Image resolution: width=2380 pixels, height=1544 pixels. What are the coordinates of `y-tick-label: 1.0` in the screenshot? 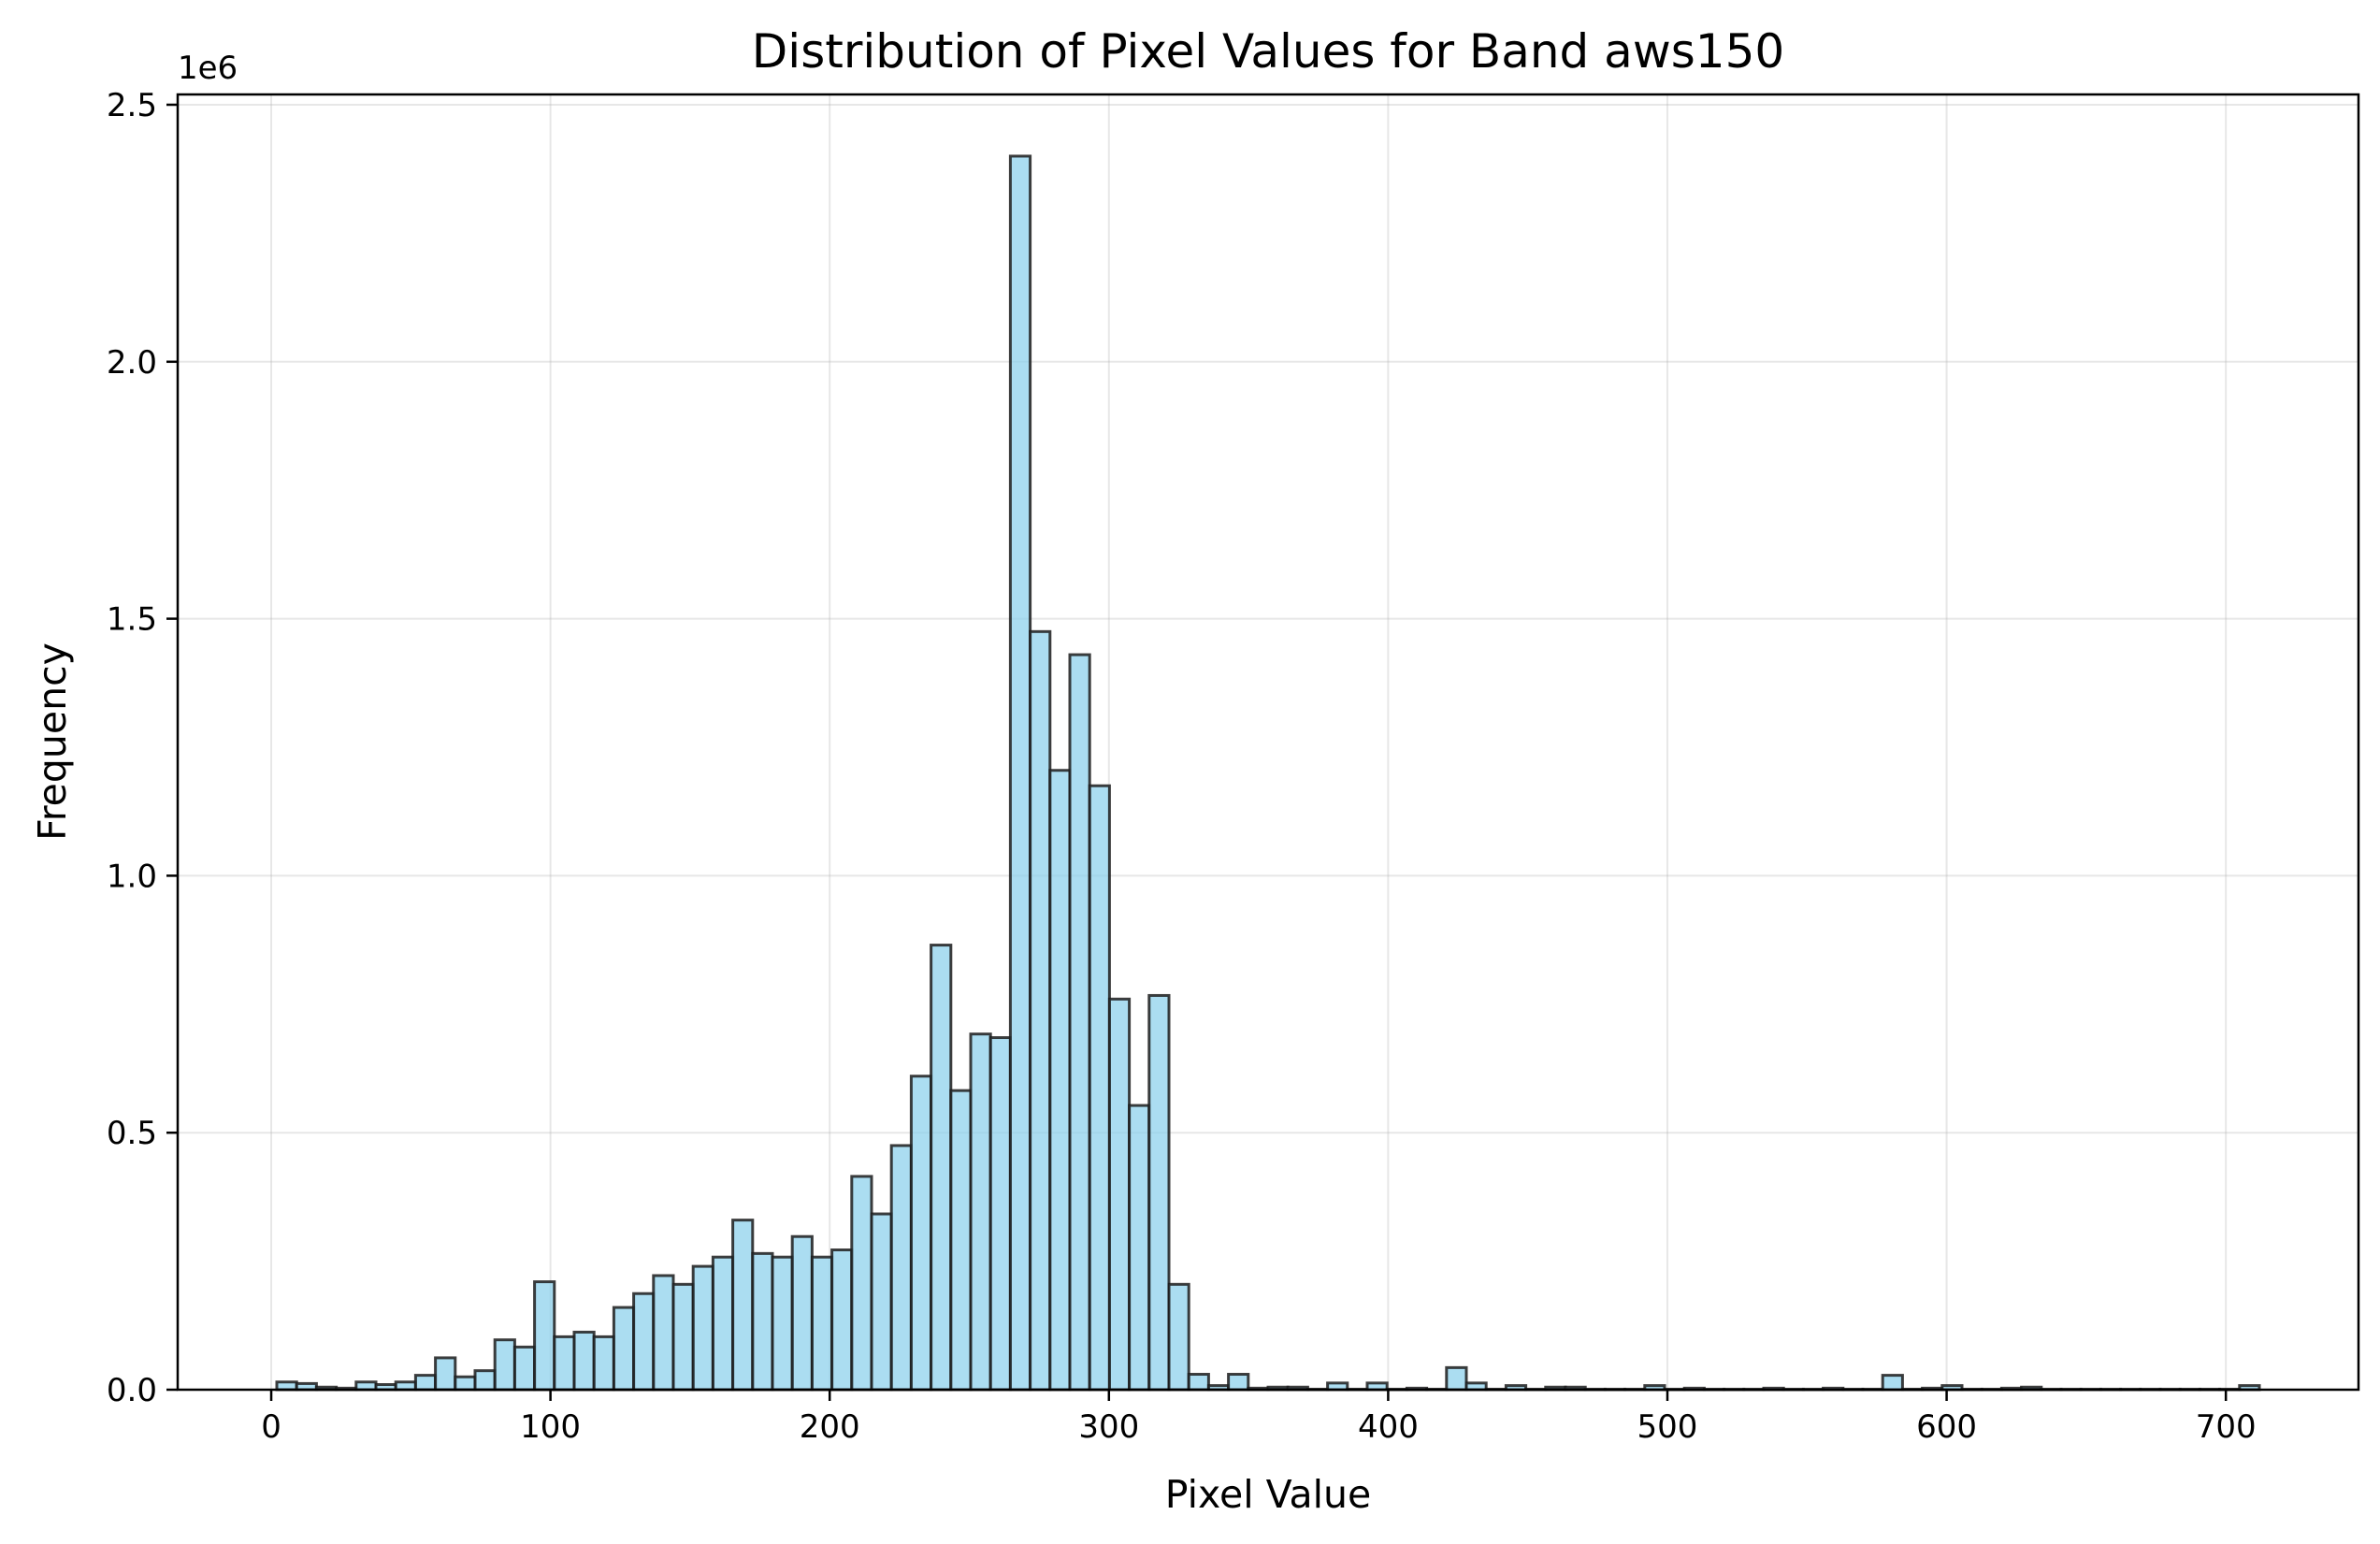 It's located at (132, 876).